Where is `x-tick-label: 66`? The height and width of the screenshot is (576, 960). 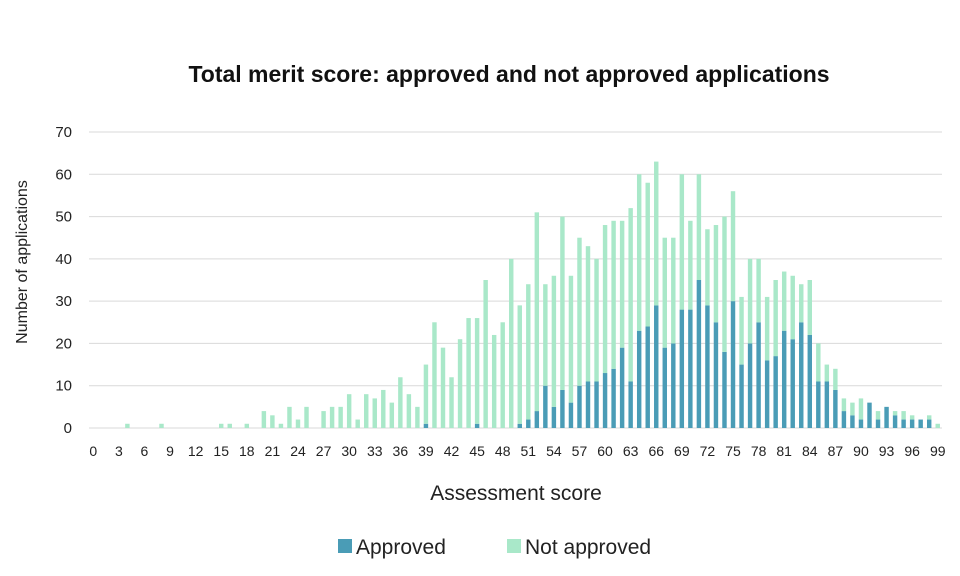 x-tick-label: 66 is located at coordinates (656, 451).